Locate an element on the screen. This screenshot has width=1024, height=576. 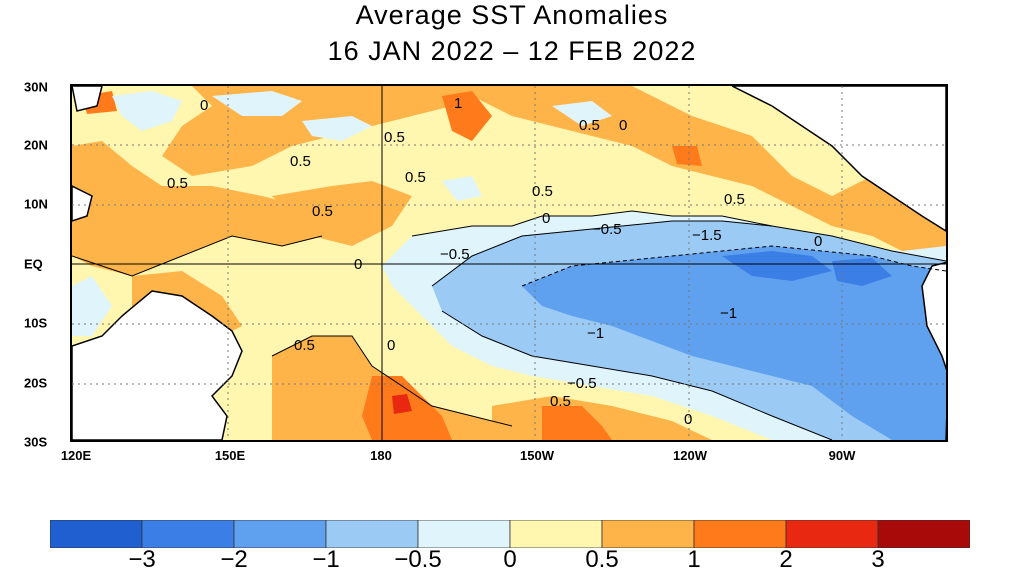
color-scale-label: 0.5 is located at coordinates (602, 559).